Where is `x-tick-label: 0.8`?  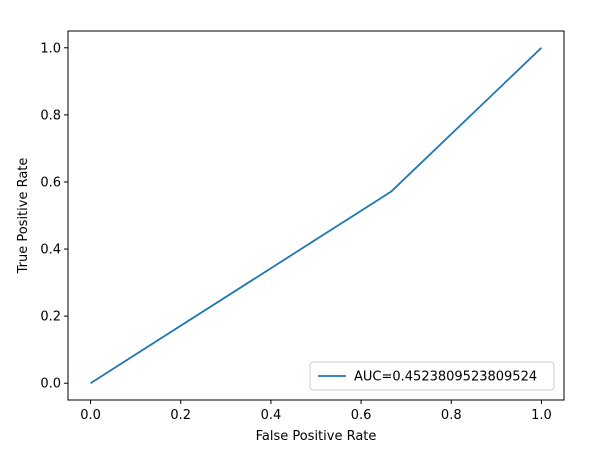 x-tick-label: 0.8 is located at coordinates (451, 415).